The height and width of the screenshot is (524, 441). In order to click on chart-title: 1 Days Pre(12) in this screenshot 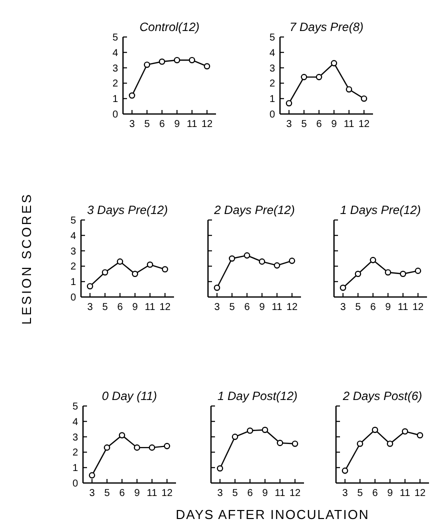, I will do `click(380, 210)`.